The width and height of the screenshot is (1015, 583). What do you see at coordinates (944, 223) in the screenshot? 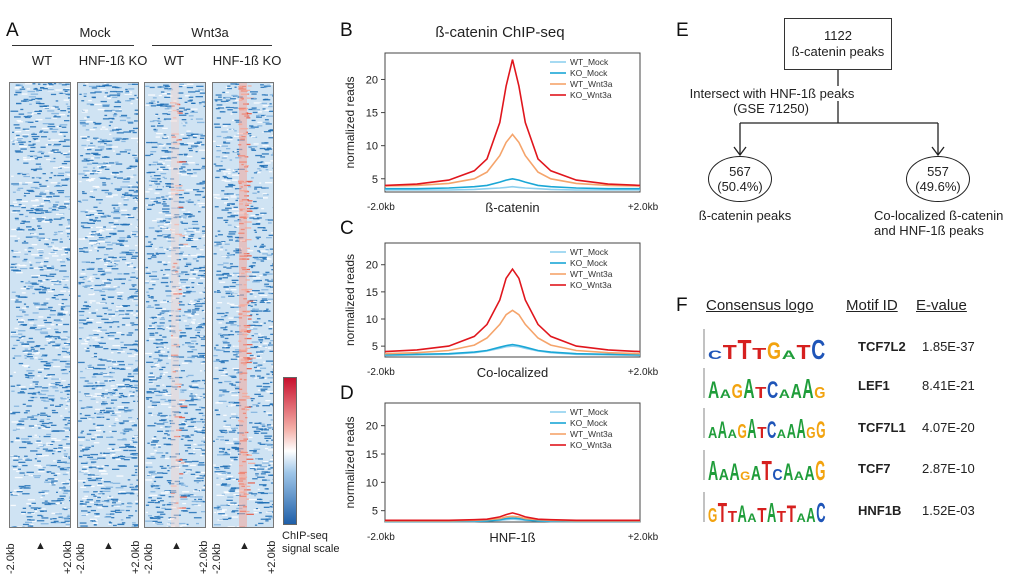
I see `right-caption: Co-localized ß-catenin and HNF-1ß peaks` at bounding box center [944, 223].